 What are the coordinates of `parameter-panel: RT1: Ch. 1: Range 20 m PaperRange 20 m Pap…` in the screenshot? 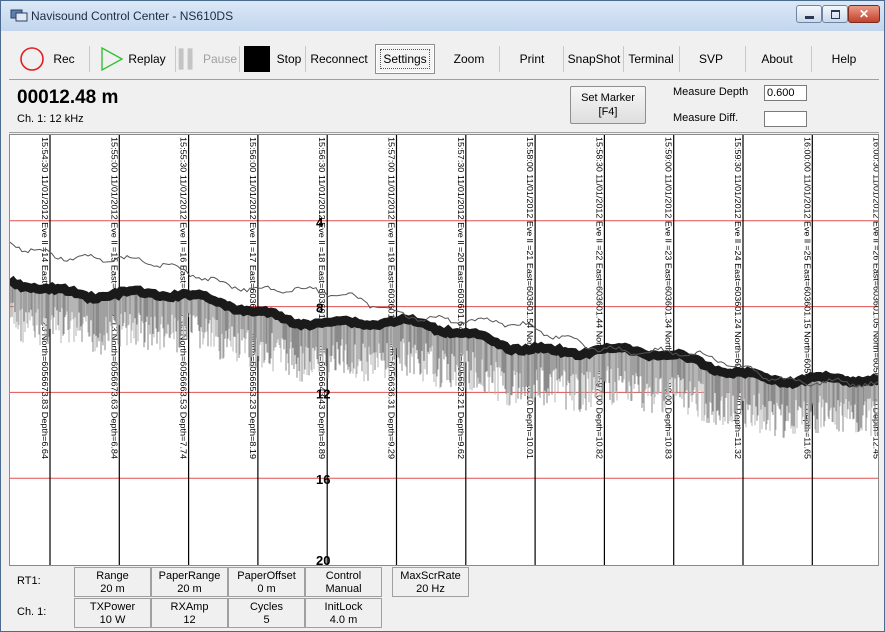 It's located at (444, 598).